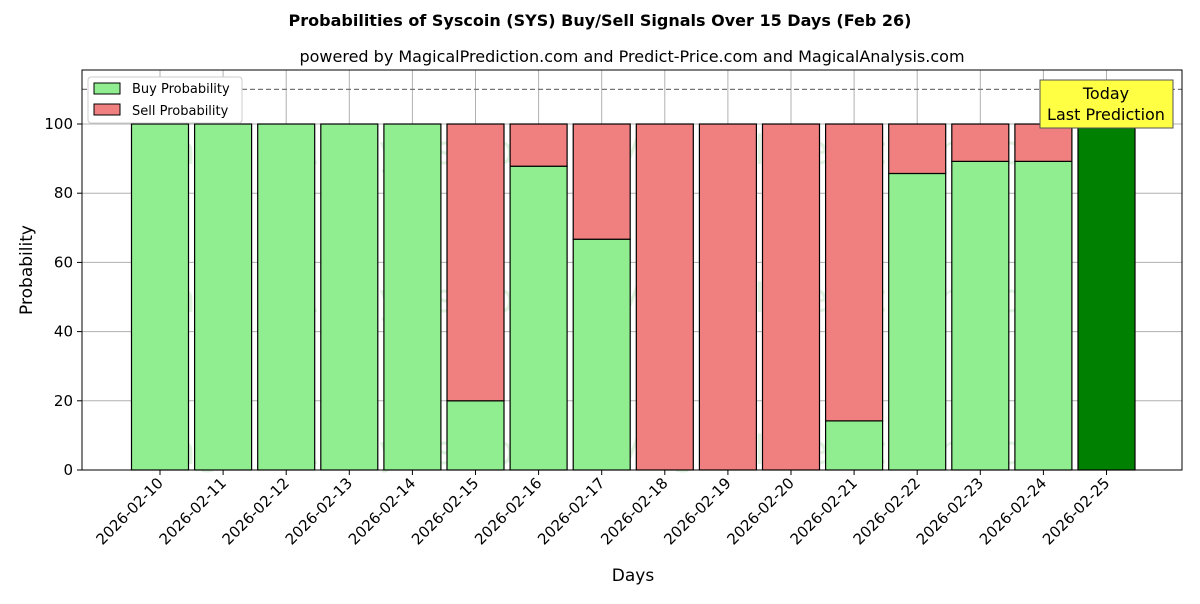 The width and height of the screenshot is (1200, 604). What do you see at coordinates (571, 511) in the screenshot?
I see `x-tick-label: 2026-02-17` at bounding box center [571, 511].